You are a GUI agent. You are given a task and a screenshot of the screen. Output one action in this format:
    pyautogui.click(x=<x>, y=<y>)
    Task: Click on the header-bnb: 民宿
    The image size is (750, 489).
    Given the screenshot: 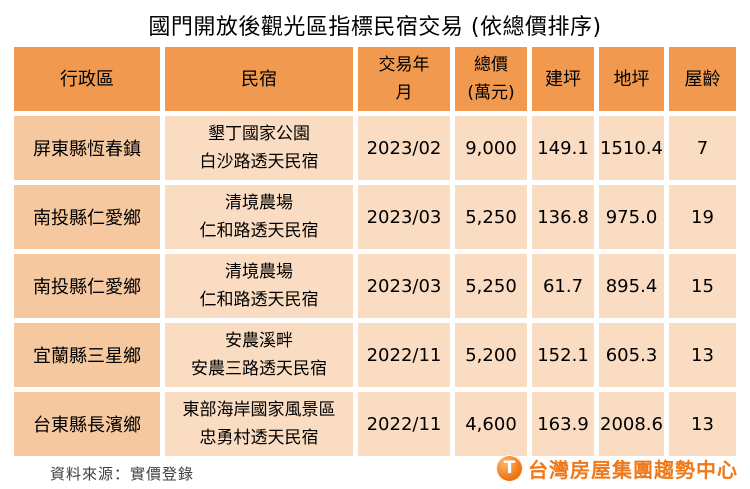 What is the action you would take?
    pyautogui.click(x=259, y=79)
    